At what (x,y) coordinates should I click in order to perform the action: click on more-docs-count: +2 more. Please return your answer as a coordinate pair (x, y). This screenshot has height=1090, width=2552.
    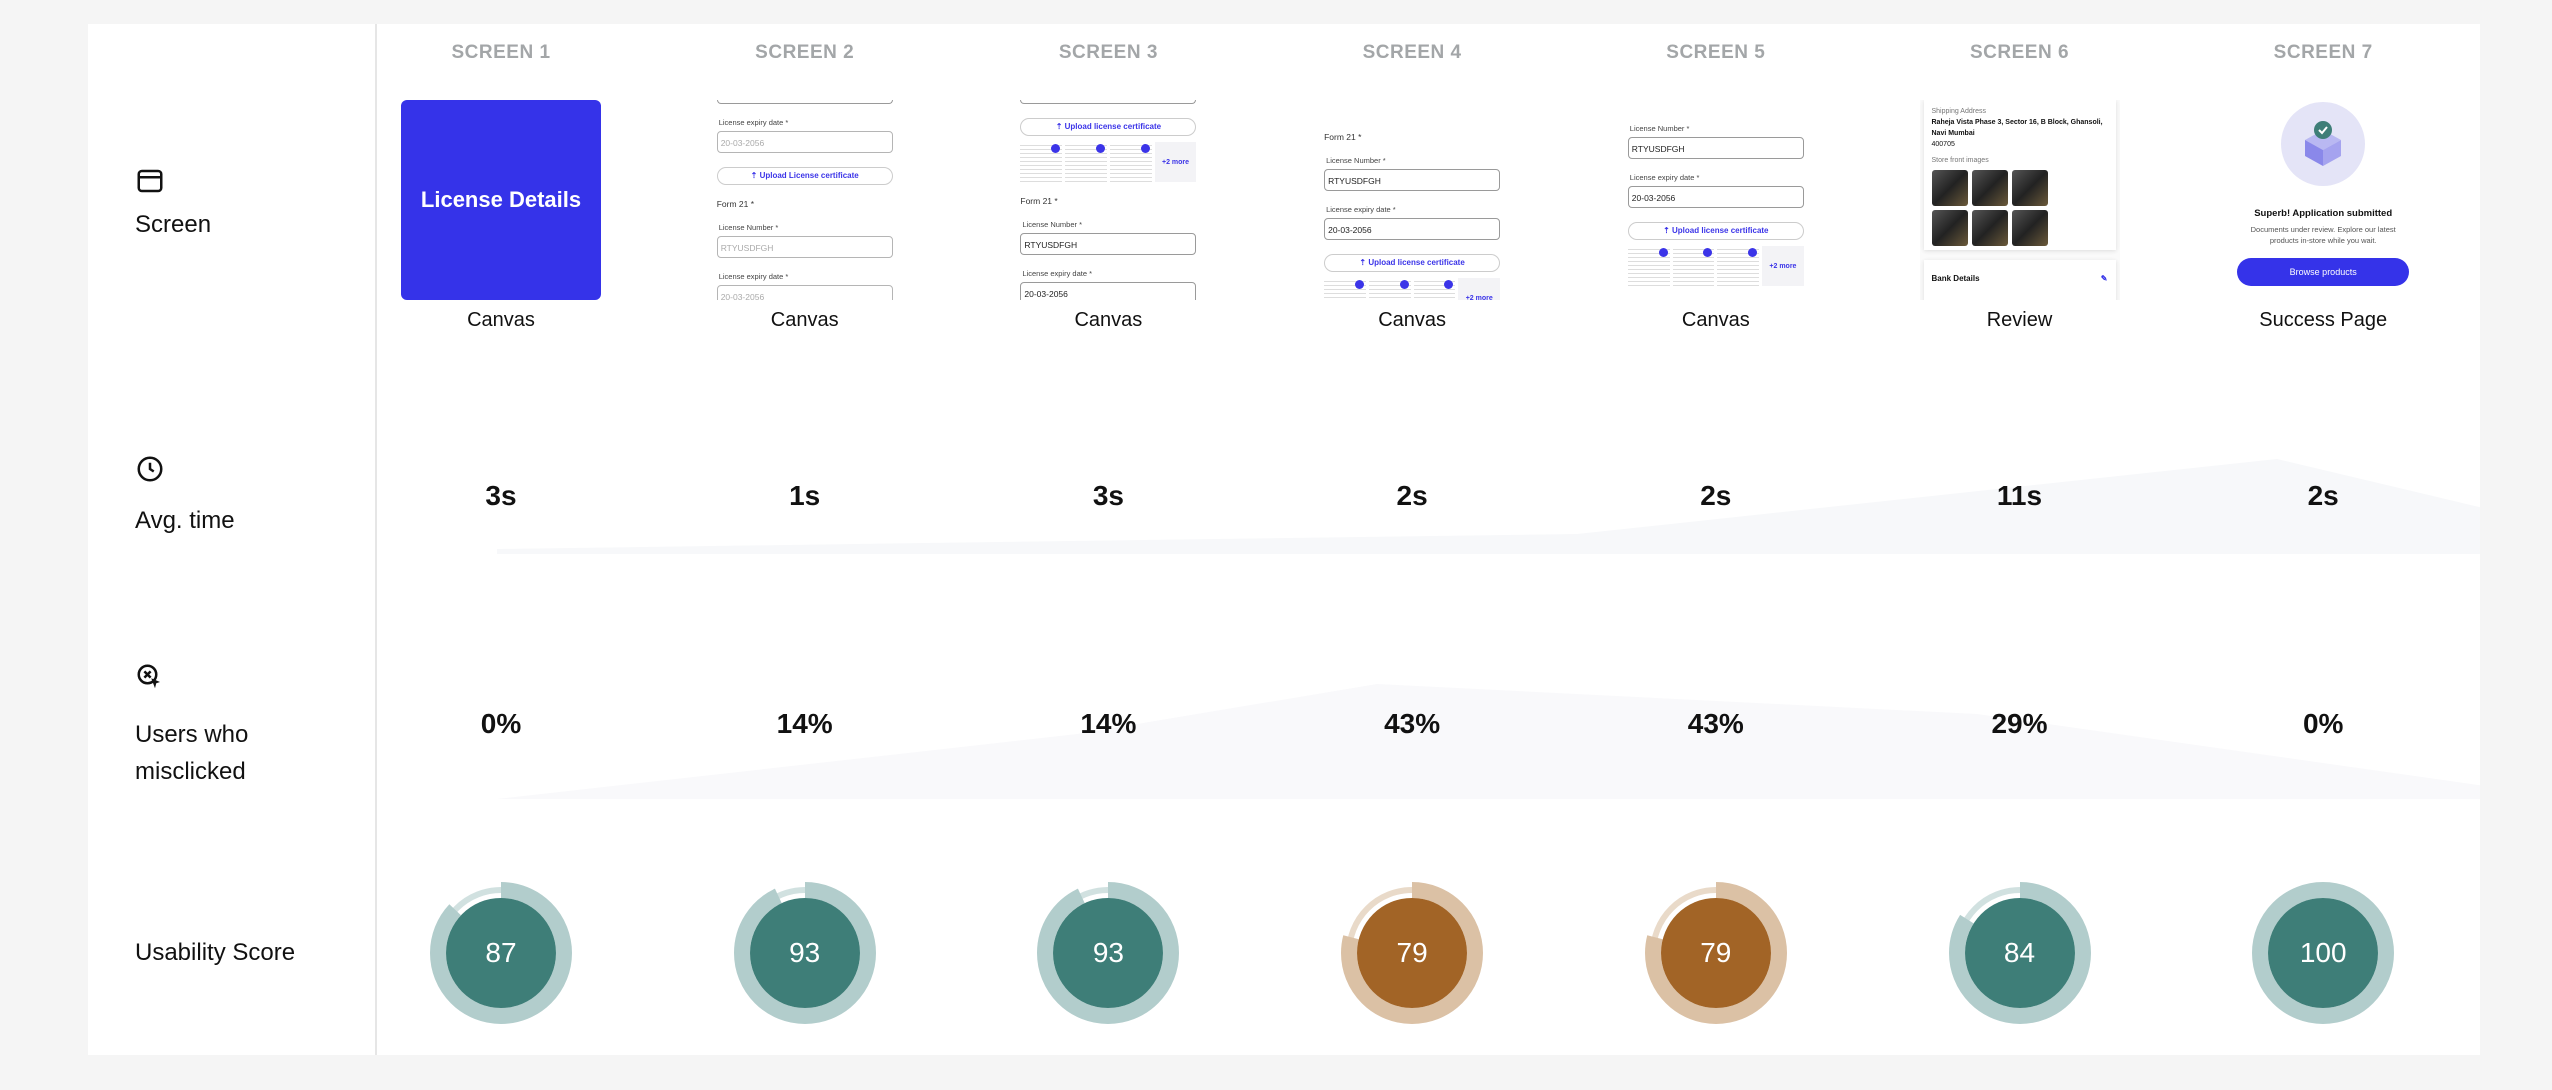
    Looking at the image, I should click on (1479, 289).